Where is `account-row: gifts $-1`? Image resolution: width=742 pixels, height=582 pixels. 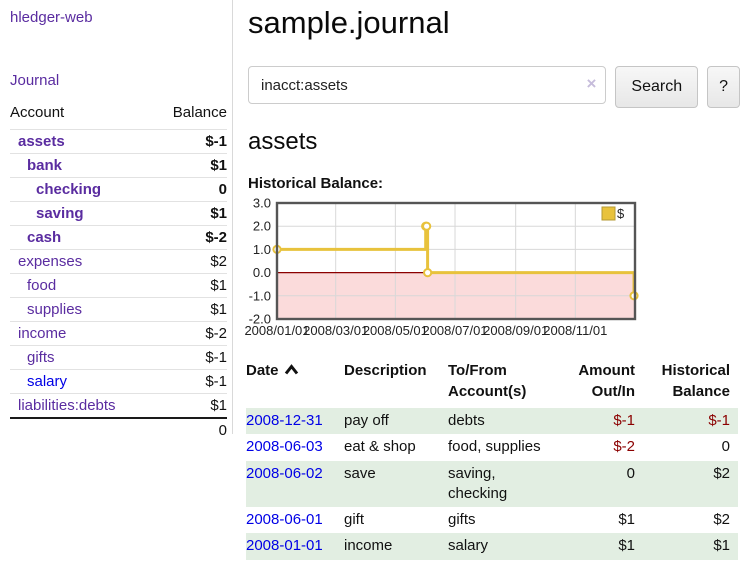
account-row: gifts $-1 is located at coordinates (118, 357).